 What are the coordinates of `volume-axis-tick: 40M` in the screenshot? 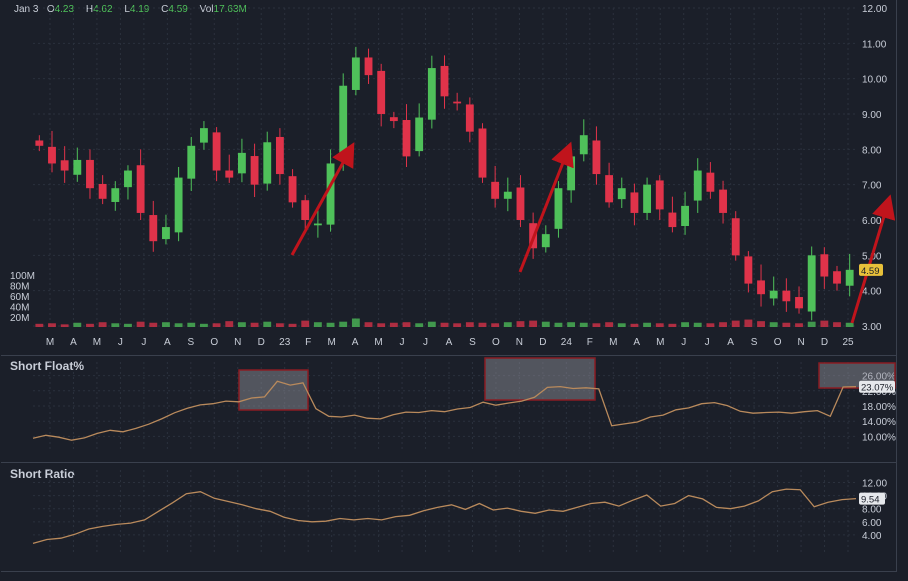 It's located at (19, 308).